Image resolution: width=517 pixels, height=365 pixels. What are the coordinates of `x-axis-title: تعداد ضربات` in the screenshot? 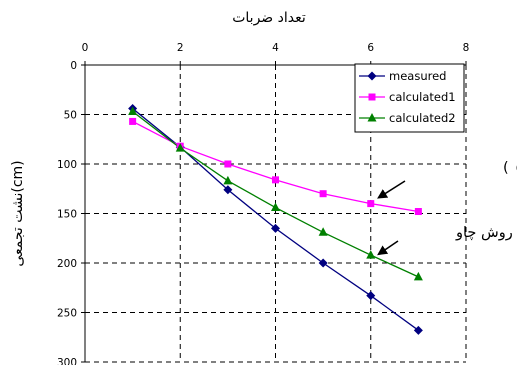 It's located at (269, 18).